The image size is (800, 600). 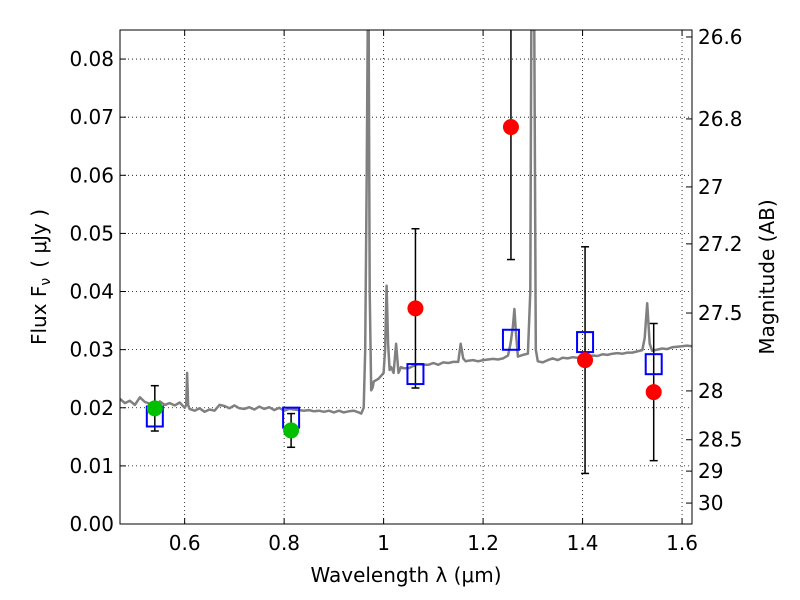 I want to click on y-tick-label: 0.00, so click(x=91, y=524).